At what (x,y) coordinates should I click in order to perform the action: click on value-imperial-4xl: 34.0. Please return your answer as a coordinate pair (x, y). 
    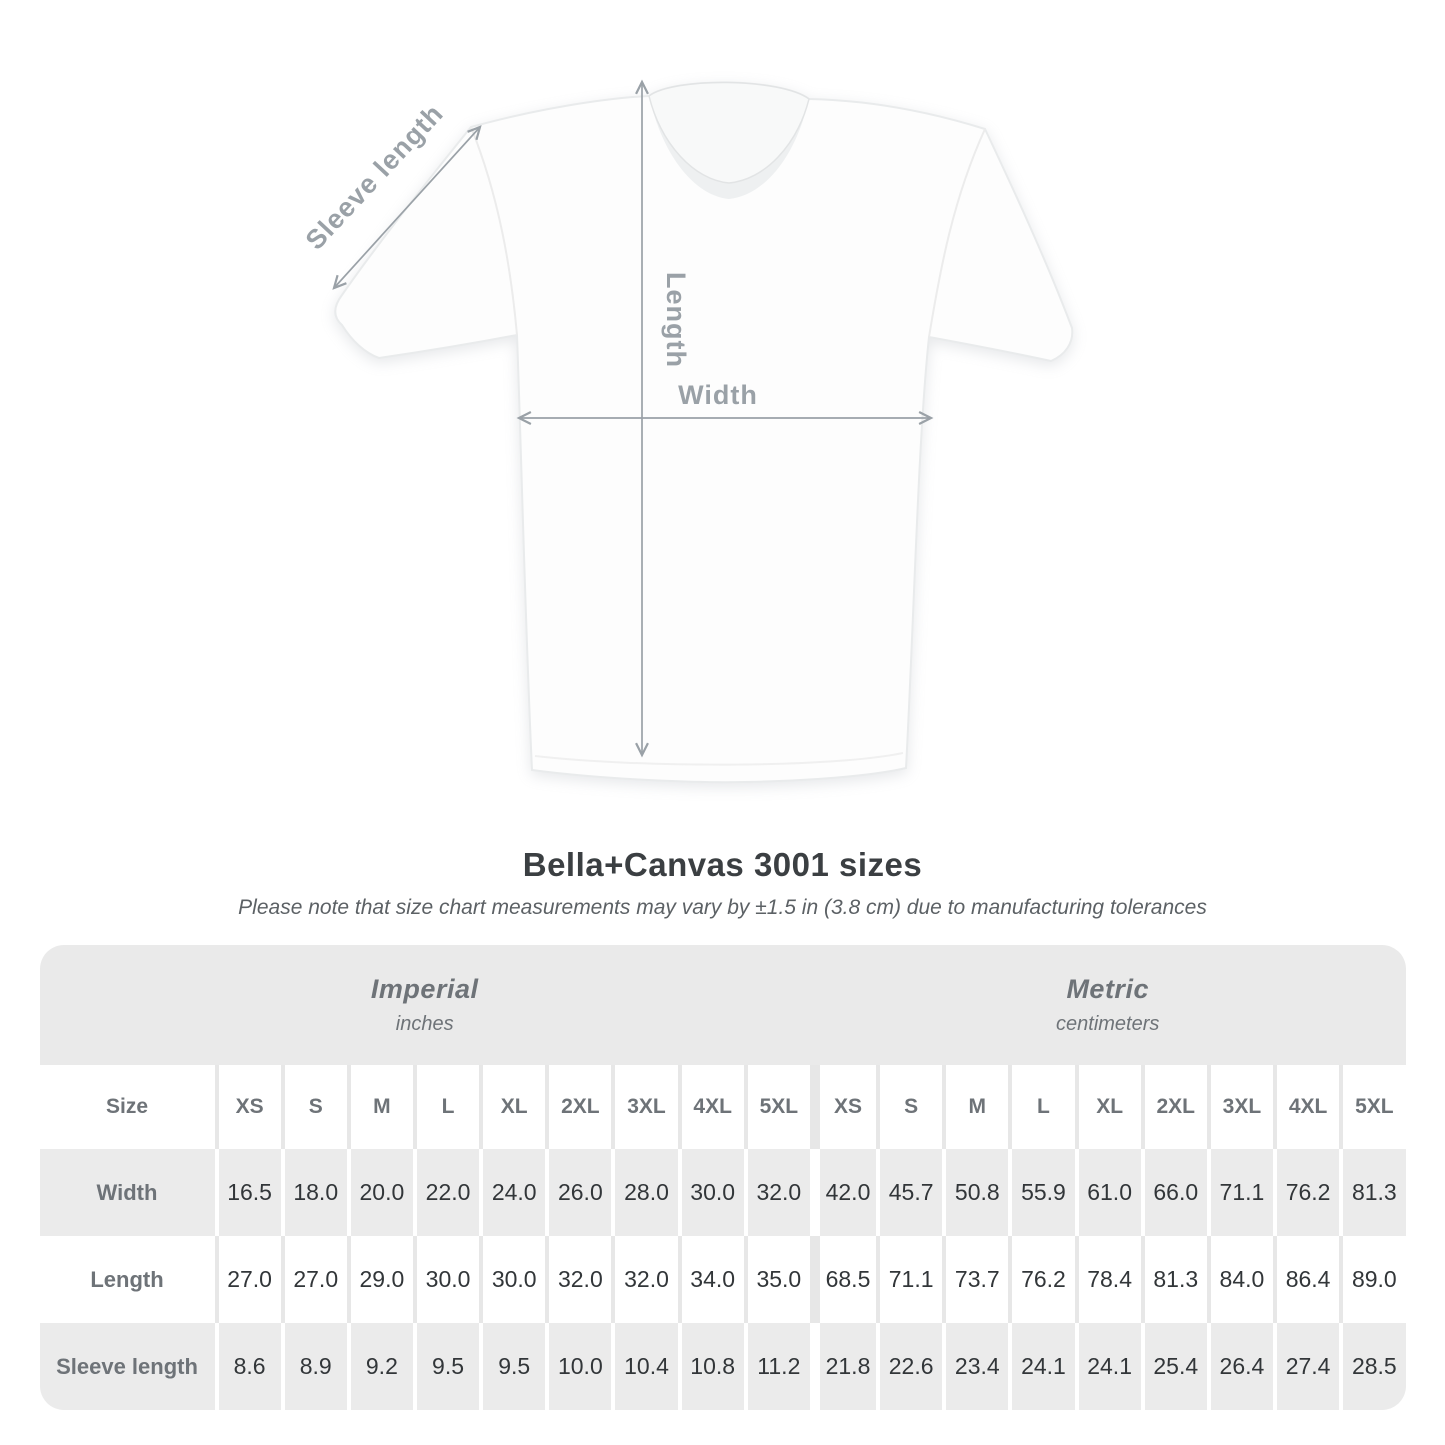
    Looking at the image, I should click on (710, 1279).